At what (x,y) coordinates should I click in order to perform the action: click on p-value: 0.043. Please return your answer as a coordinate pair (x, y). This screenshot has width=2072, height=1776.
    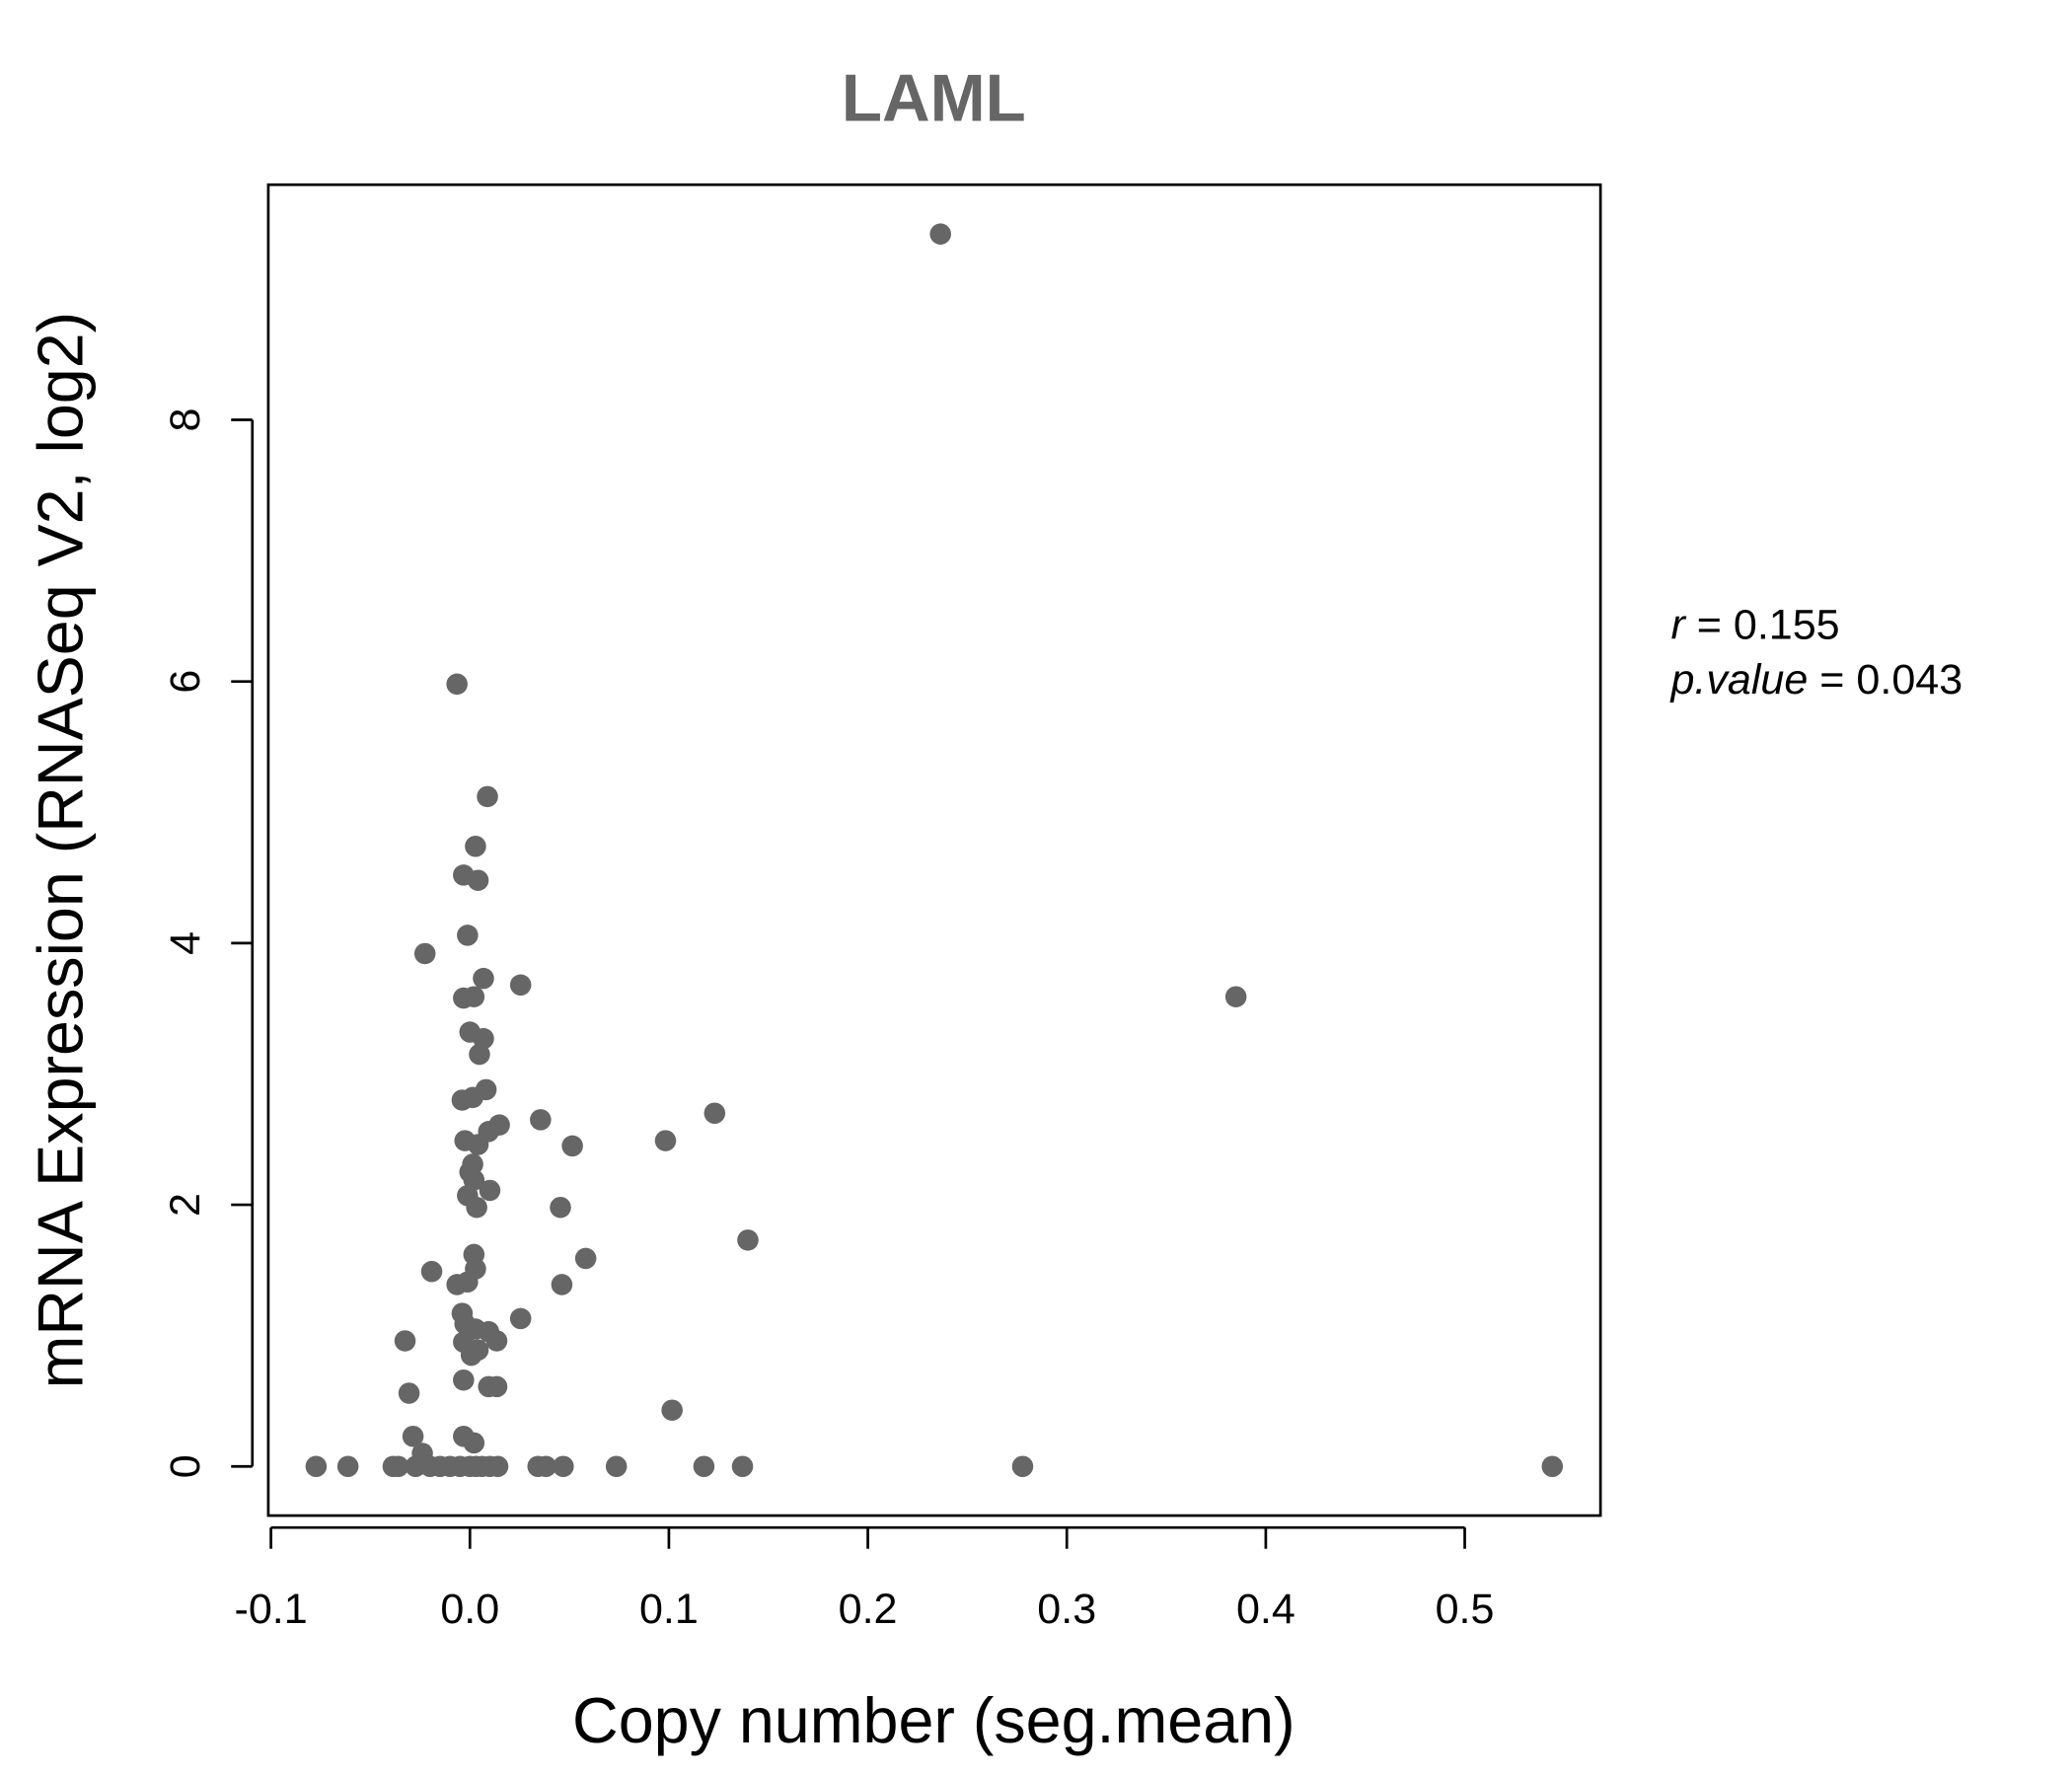
    Looking at the image, I should click on (1909, 680).